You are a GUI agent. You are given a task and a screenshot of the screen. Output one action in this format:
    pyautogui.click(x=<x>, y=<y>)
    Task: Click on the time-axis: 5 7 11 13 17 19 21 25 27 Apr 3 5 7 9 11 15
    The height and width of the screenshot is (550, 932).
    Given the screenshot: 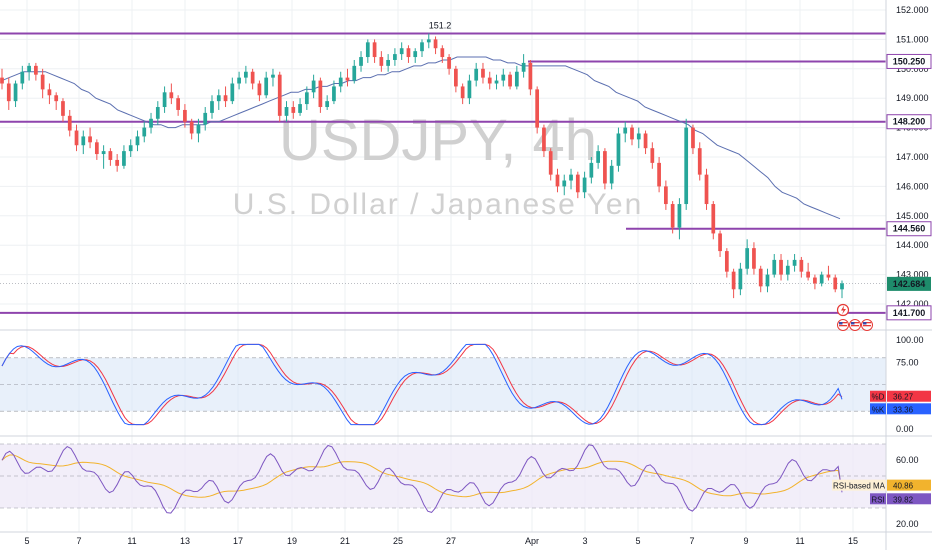 What is the action you would take?
    pyautogui.click(x=441, y=541)
    